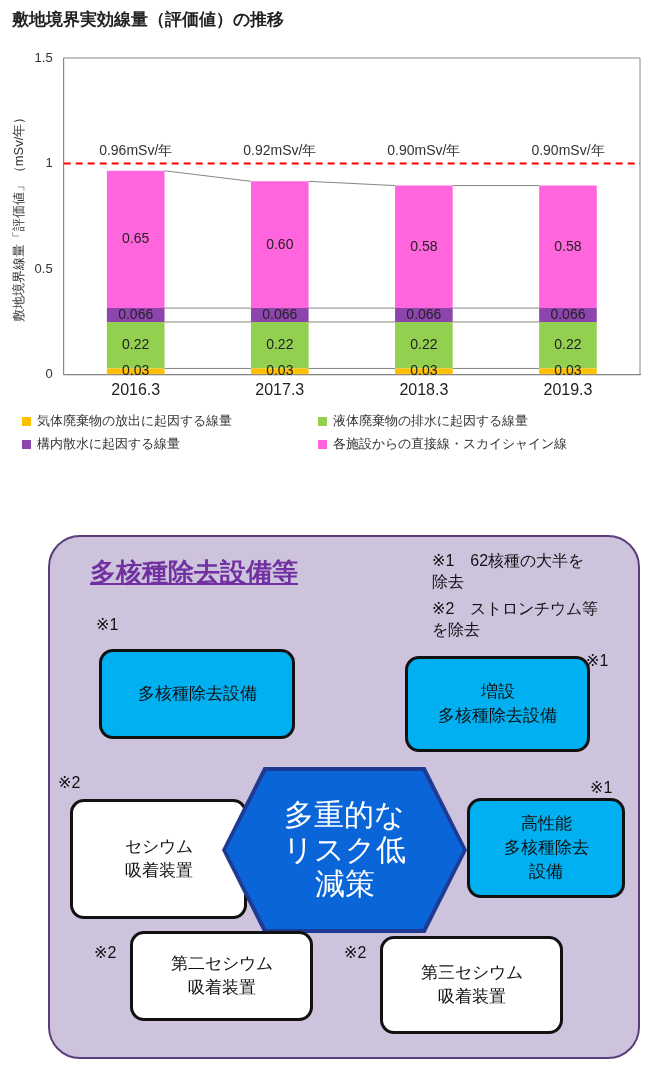 This screenshot has height=1067, width=658. Describe the element at coordinates (49, 374) in the screenshot. I see `y-tick-label: 0` at that location.